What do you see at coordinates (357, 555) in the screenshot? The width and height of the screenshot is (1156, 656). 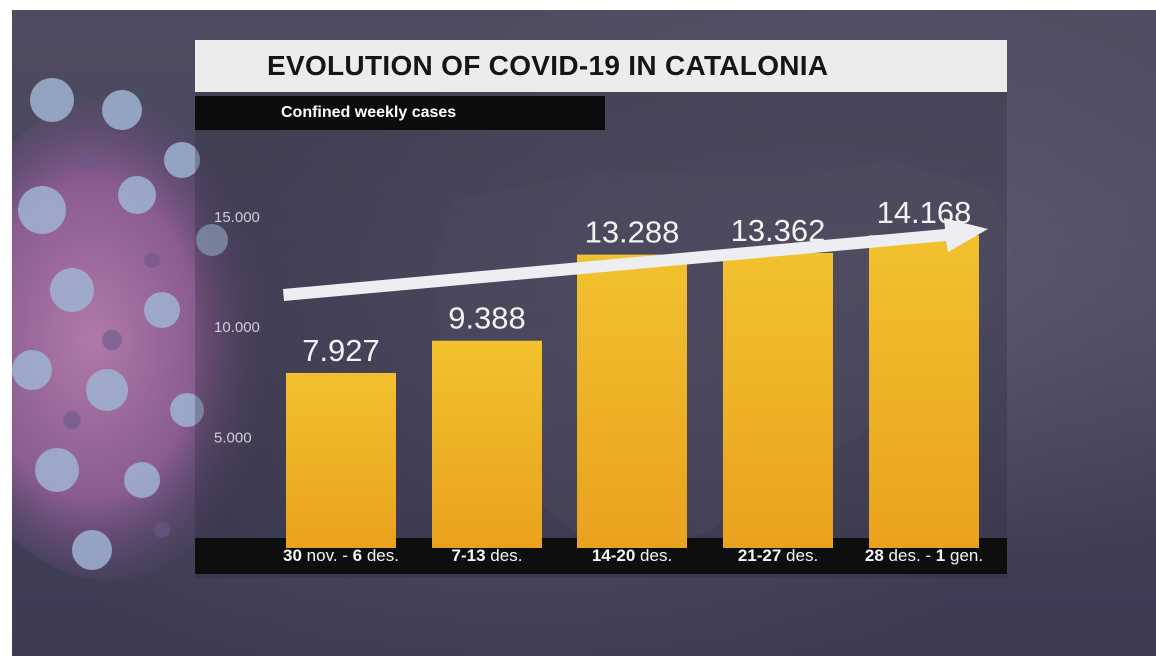 I see `category-label-part: 6` at bounding box center [357, 555].